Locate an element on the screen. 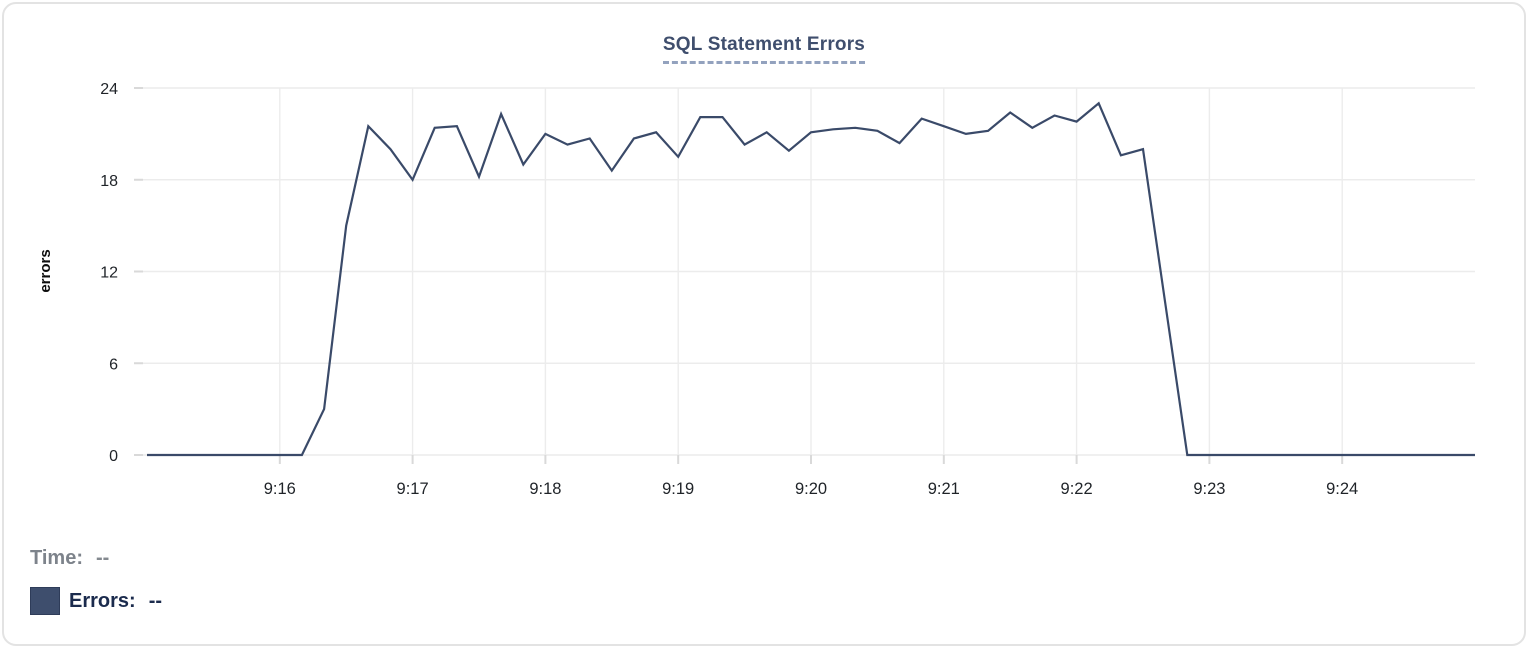  time-readout-value: -- is located at coordinates (102, 558).